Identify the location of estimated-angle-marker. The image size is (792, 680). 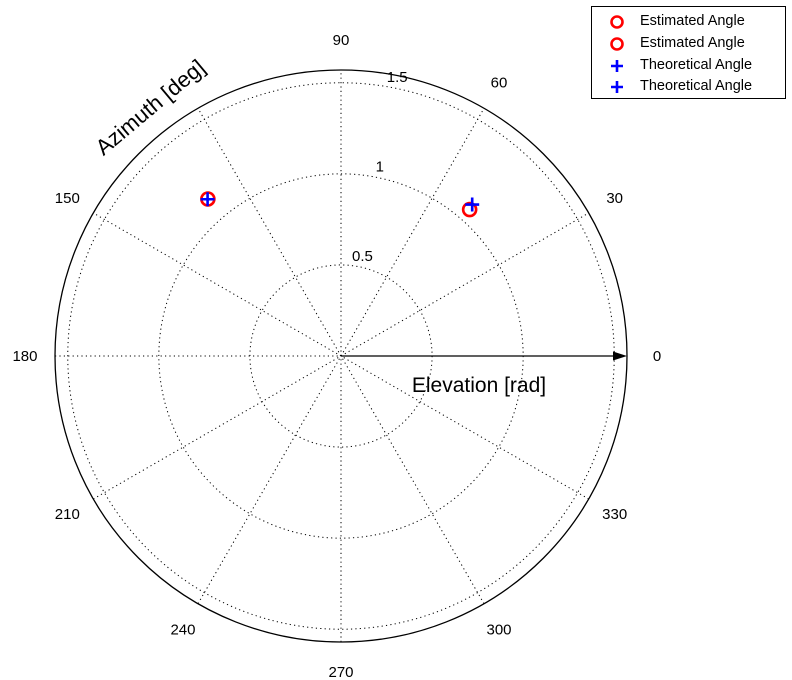
(469, 209).